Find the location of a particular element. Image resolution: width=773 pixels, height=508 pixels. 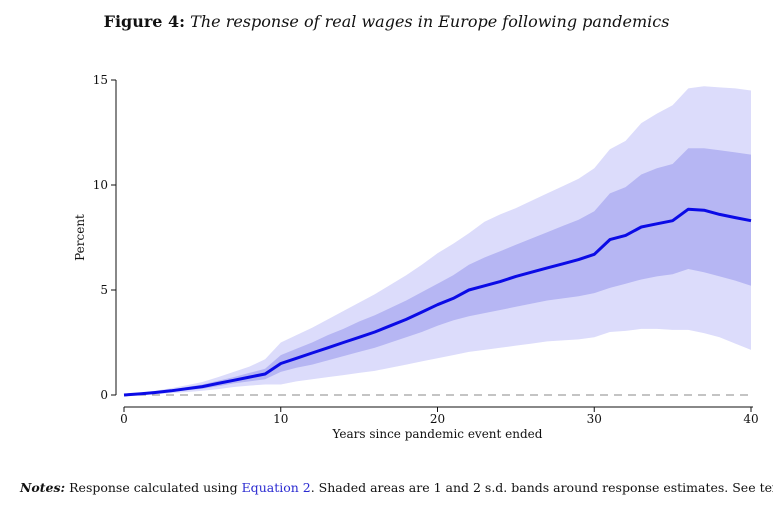

notes-label: Notes: is located at coordinates (43, 487).